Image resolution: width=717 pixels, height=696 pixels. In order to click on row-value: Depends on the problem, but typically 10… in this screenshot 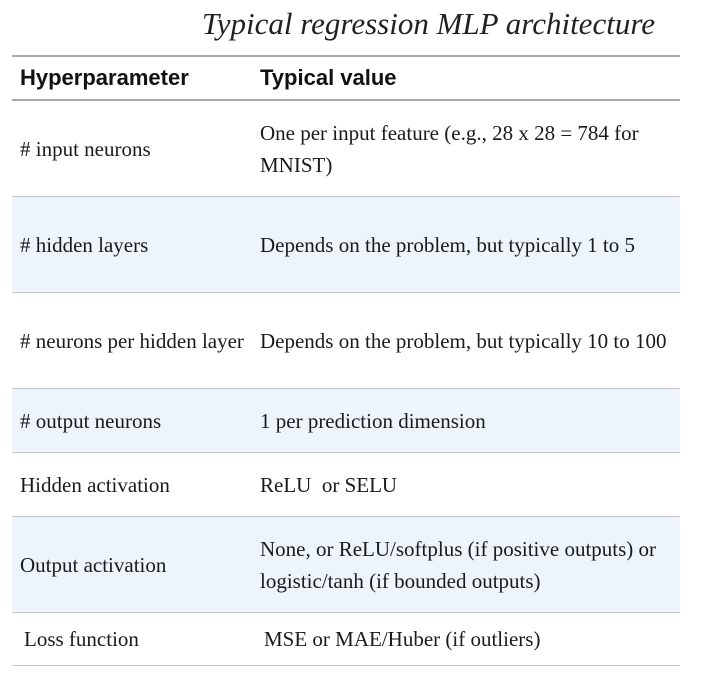, I will do `click(463, 340)`.